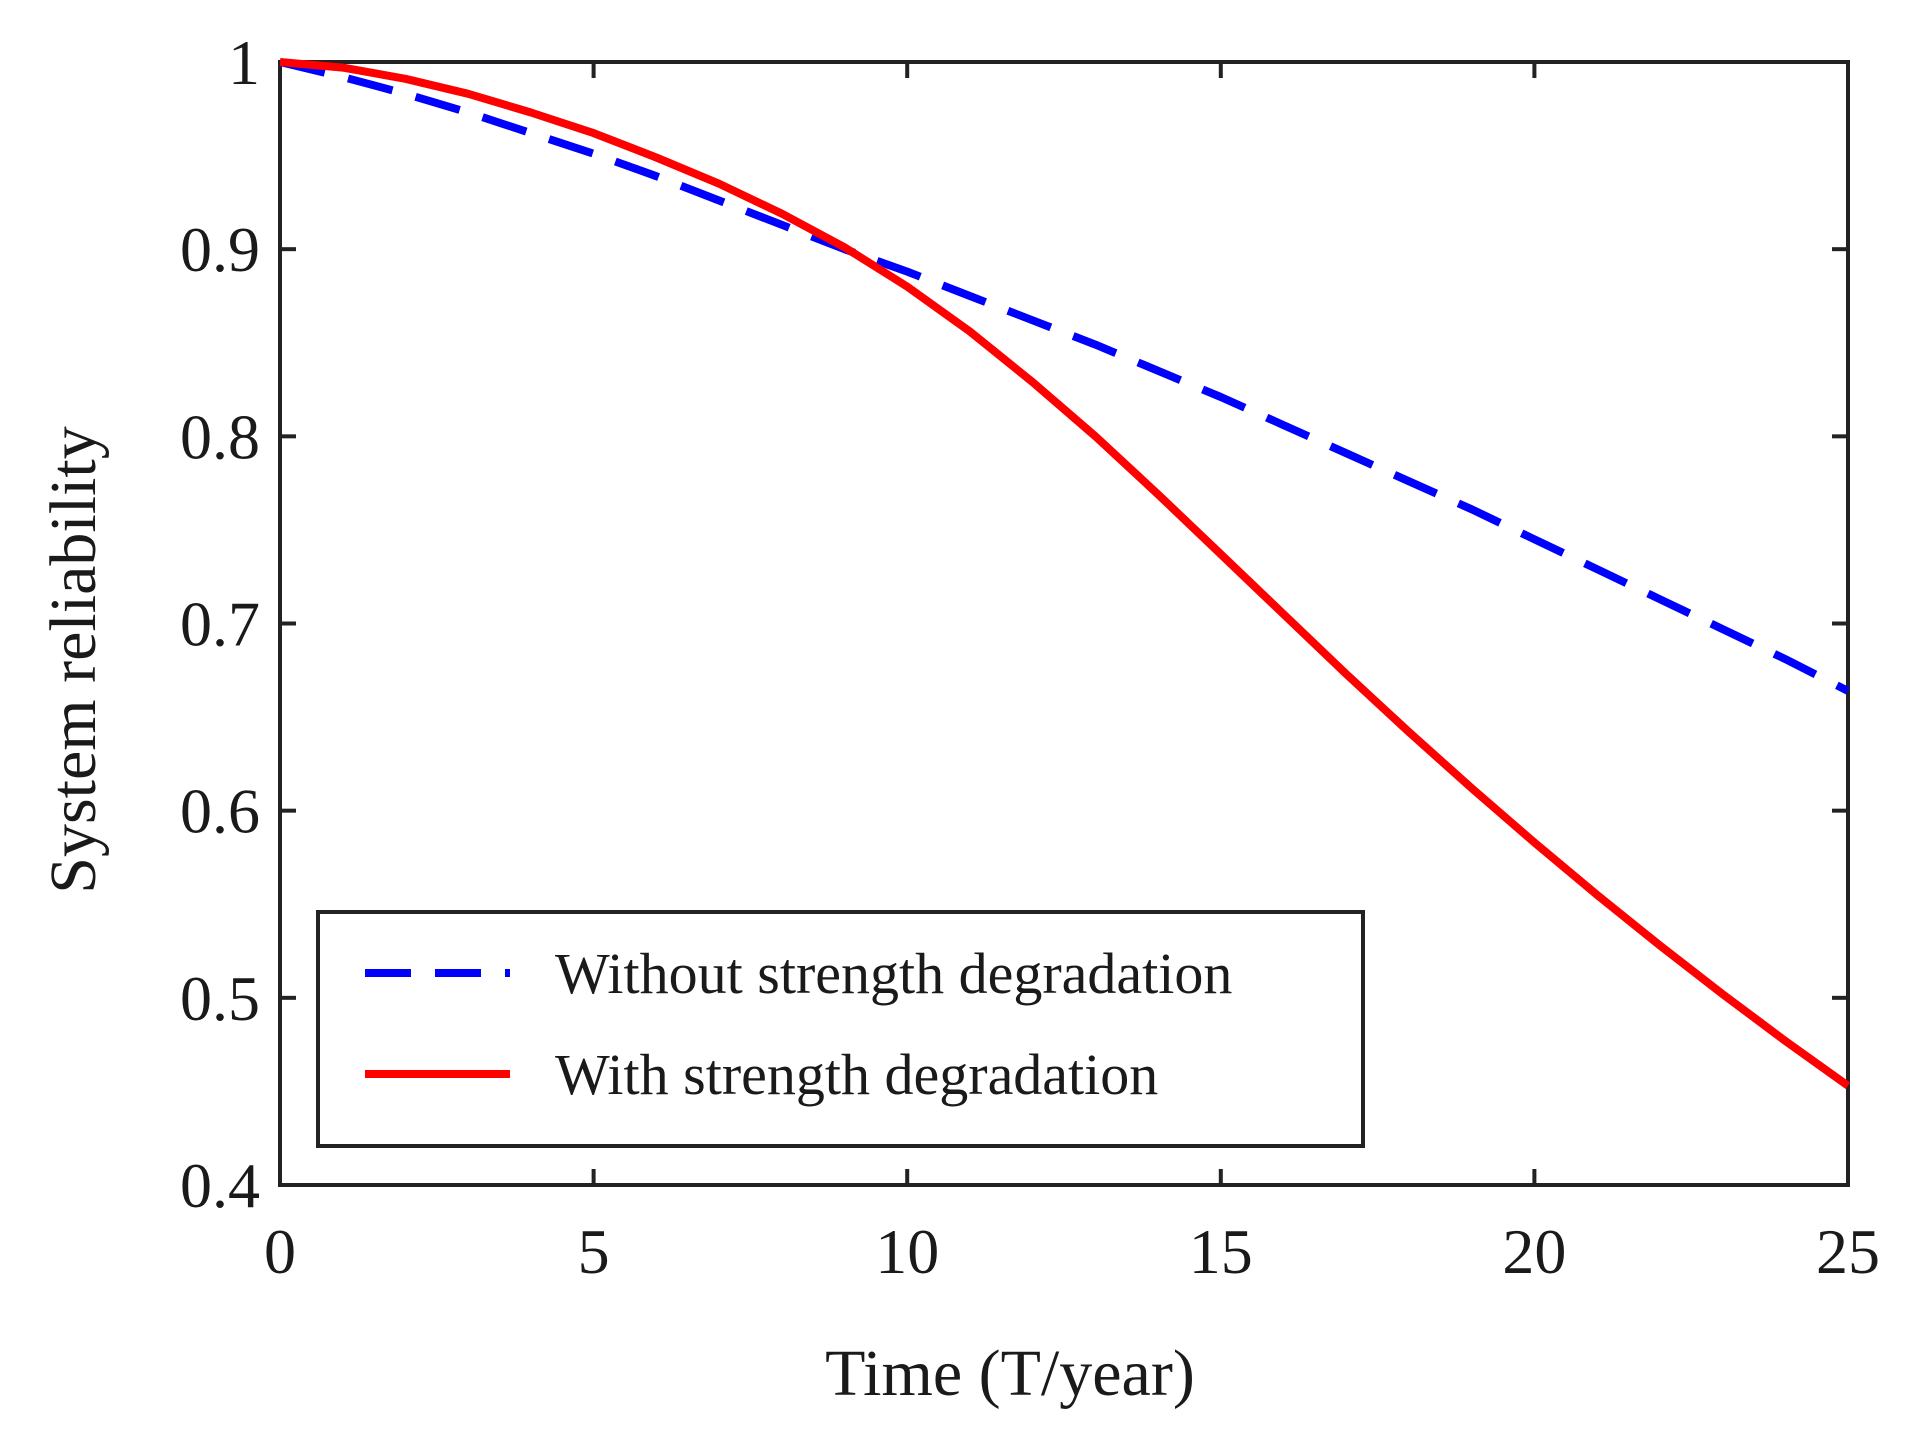  What do you see at coordinates (1848, 1251) in the screenshot?
I see `x-tick-label: 25` at bounding box center [1848, 1251].